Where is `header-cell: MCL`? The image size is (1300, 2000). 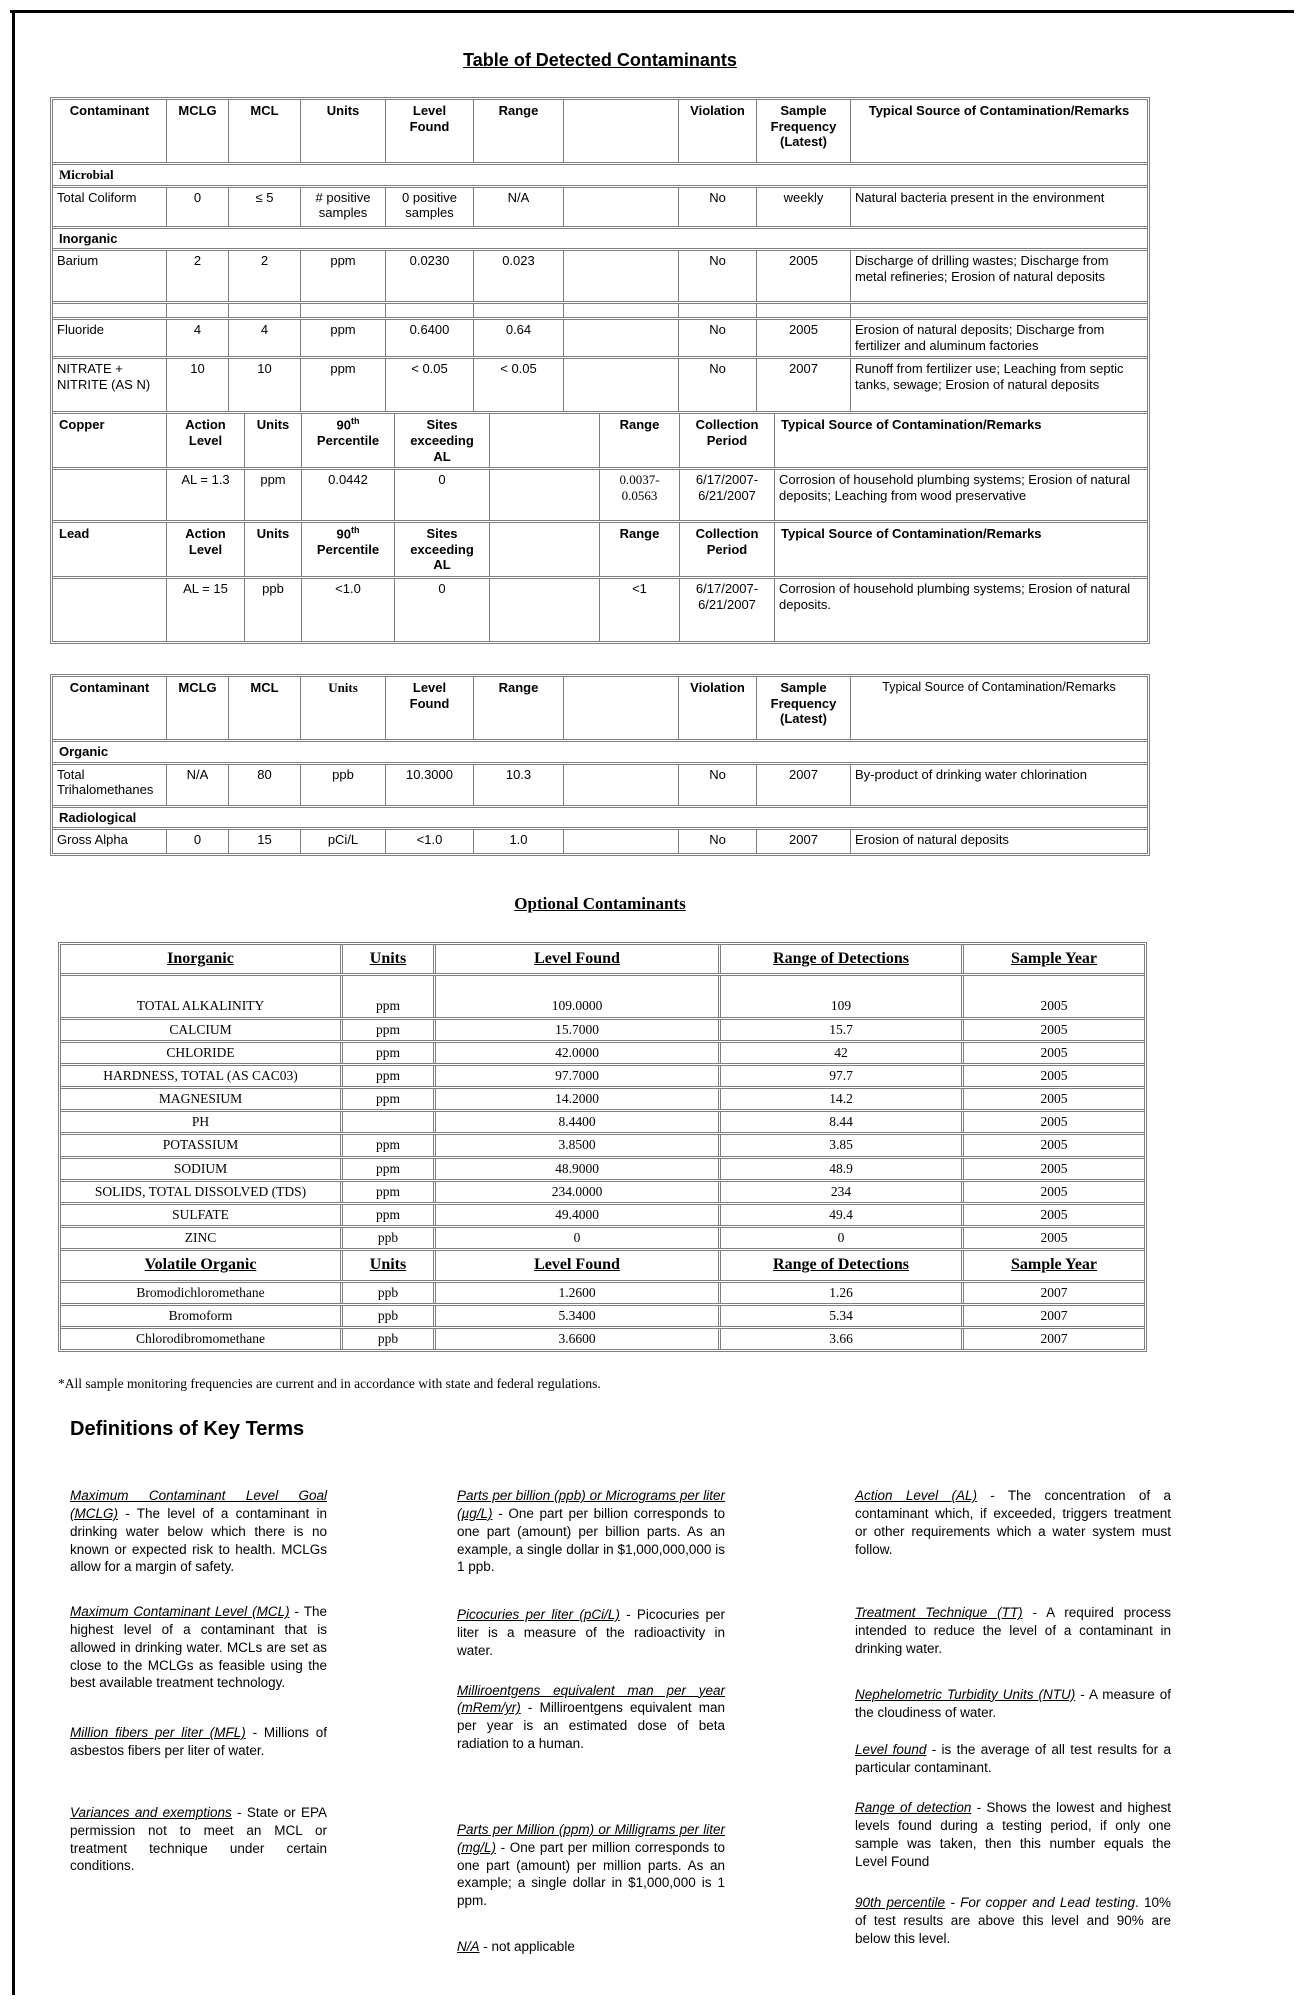 header-cell: MCL is located at coordinates (264, 707).